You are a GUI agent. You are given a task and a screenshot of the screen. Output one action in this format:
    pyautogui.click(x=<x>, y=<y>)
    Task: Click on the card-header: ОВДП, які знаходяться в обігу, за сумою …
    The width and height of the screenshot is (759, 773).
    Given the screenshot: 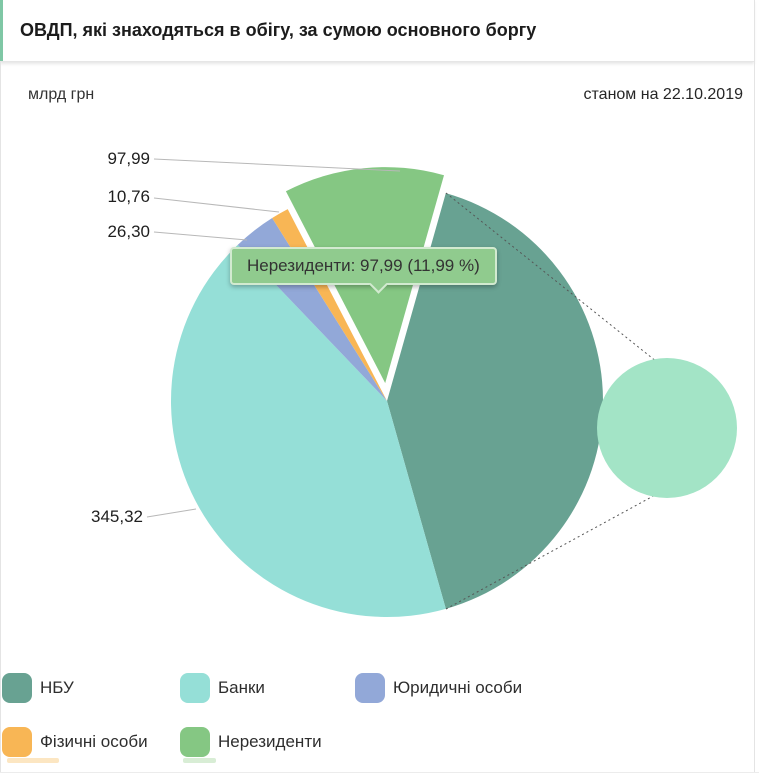 What is the action you would take?
    pyautogui.click(x=377, y=31)
    